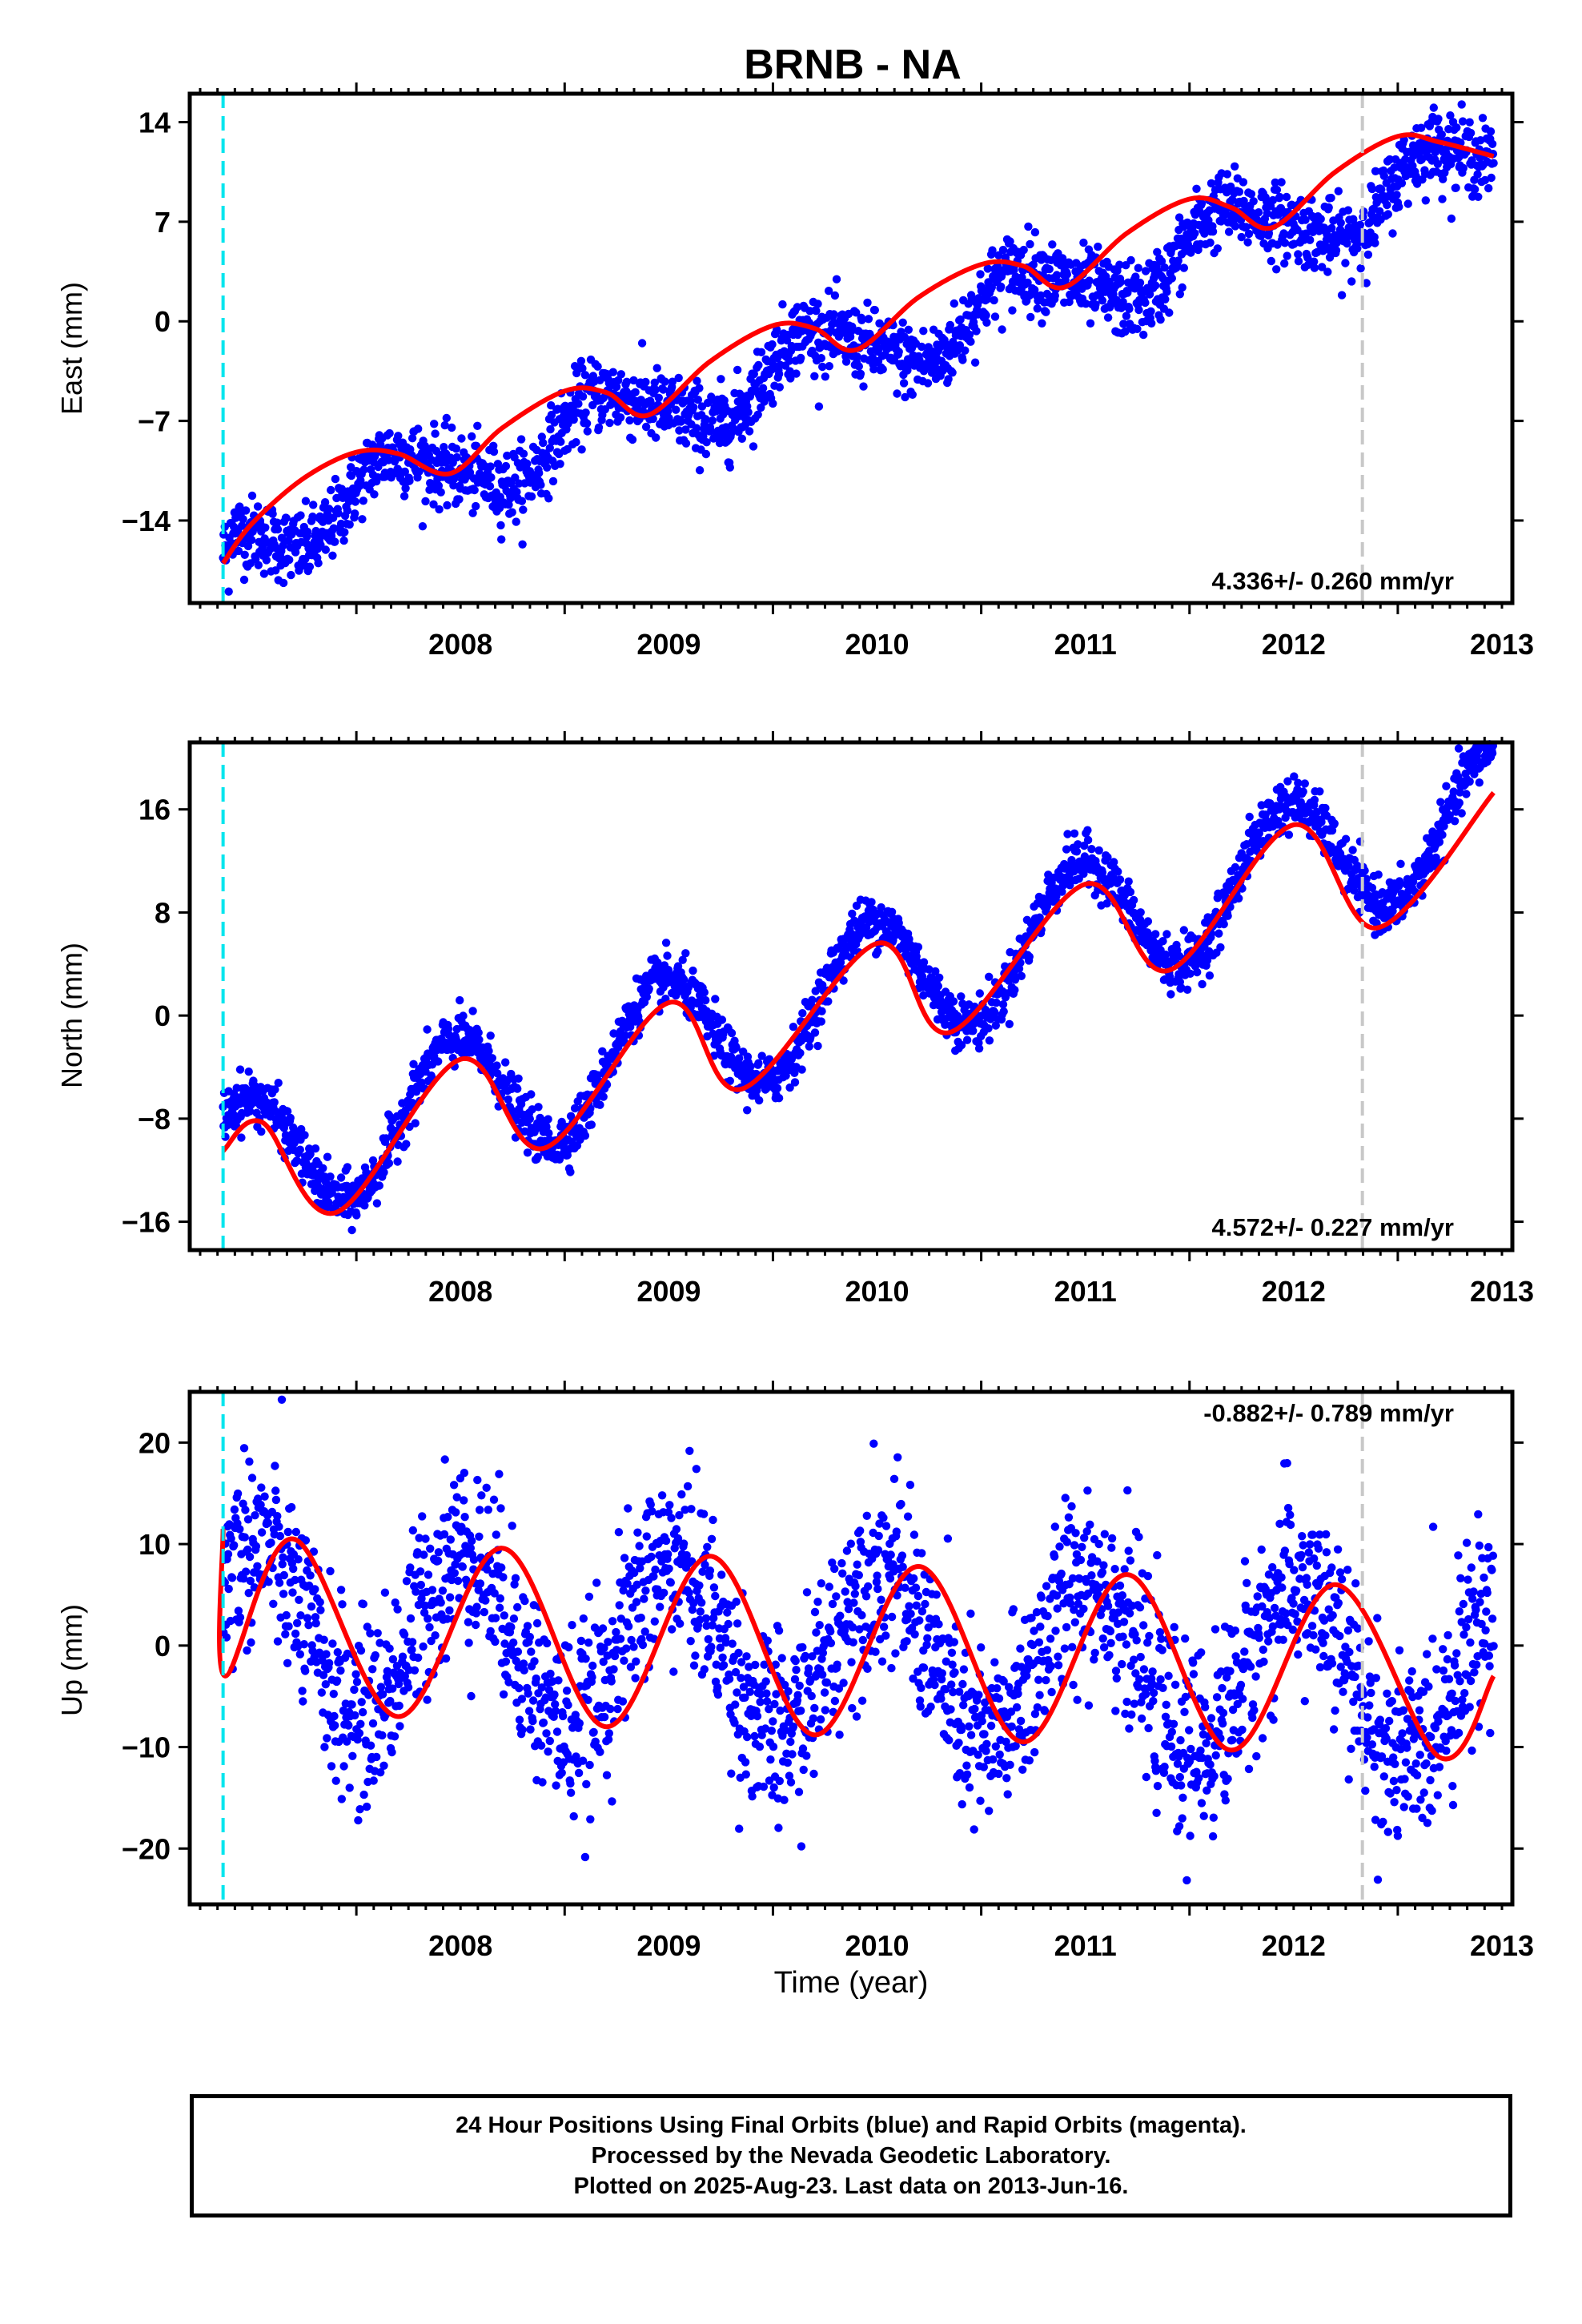 This screenshot has height=2324, width=1582. I want to click on y-tick-label: −7, so click(154, 422).